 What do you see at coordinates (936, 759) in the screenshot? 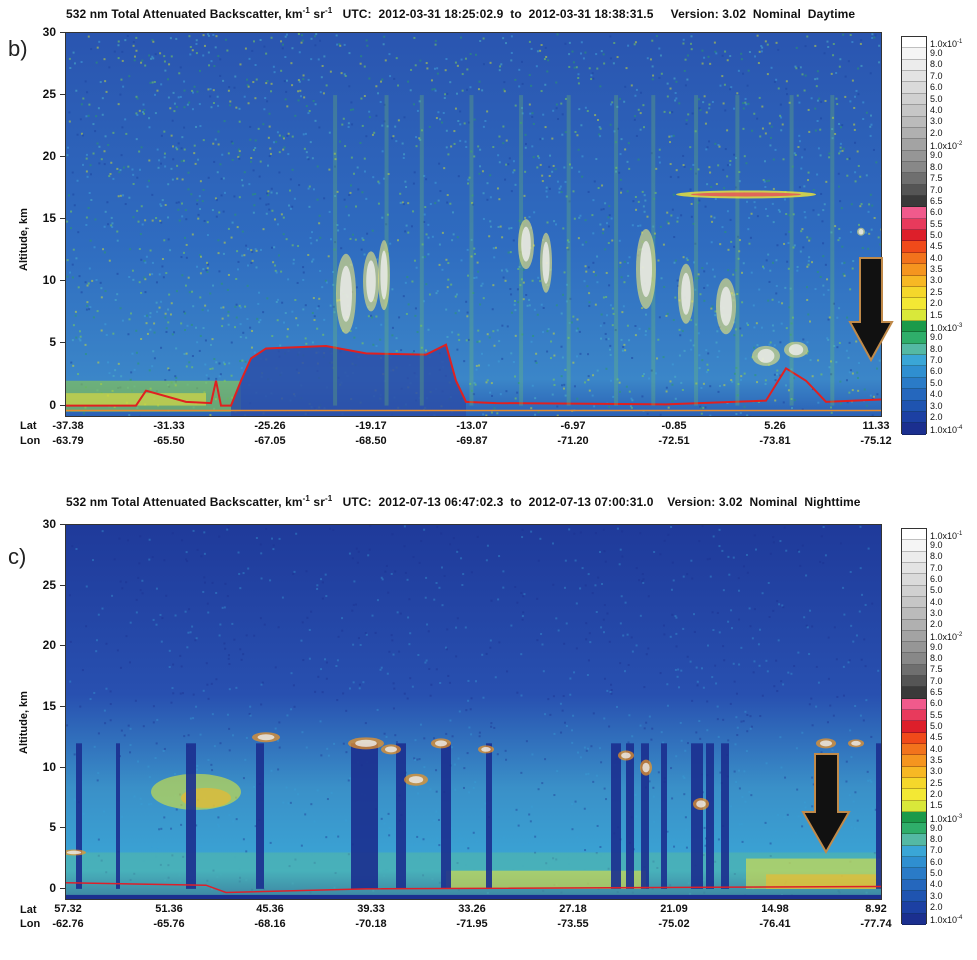
I see `colorbar-label: 3.5` at bounding box center [936, 759].